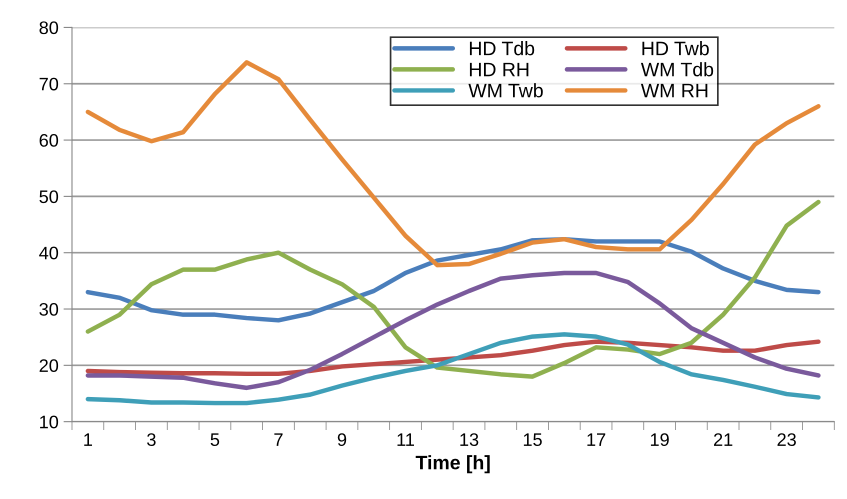 The width and height of the screenshot is (847, 499). I want to click on x-tick-label: 3, so click(151, 439).